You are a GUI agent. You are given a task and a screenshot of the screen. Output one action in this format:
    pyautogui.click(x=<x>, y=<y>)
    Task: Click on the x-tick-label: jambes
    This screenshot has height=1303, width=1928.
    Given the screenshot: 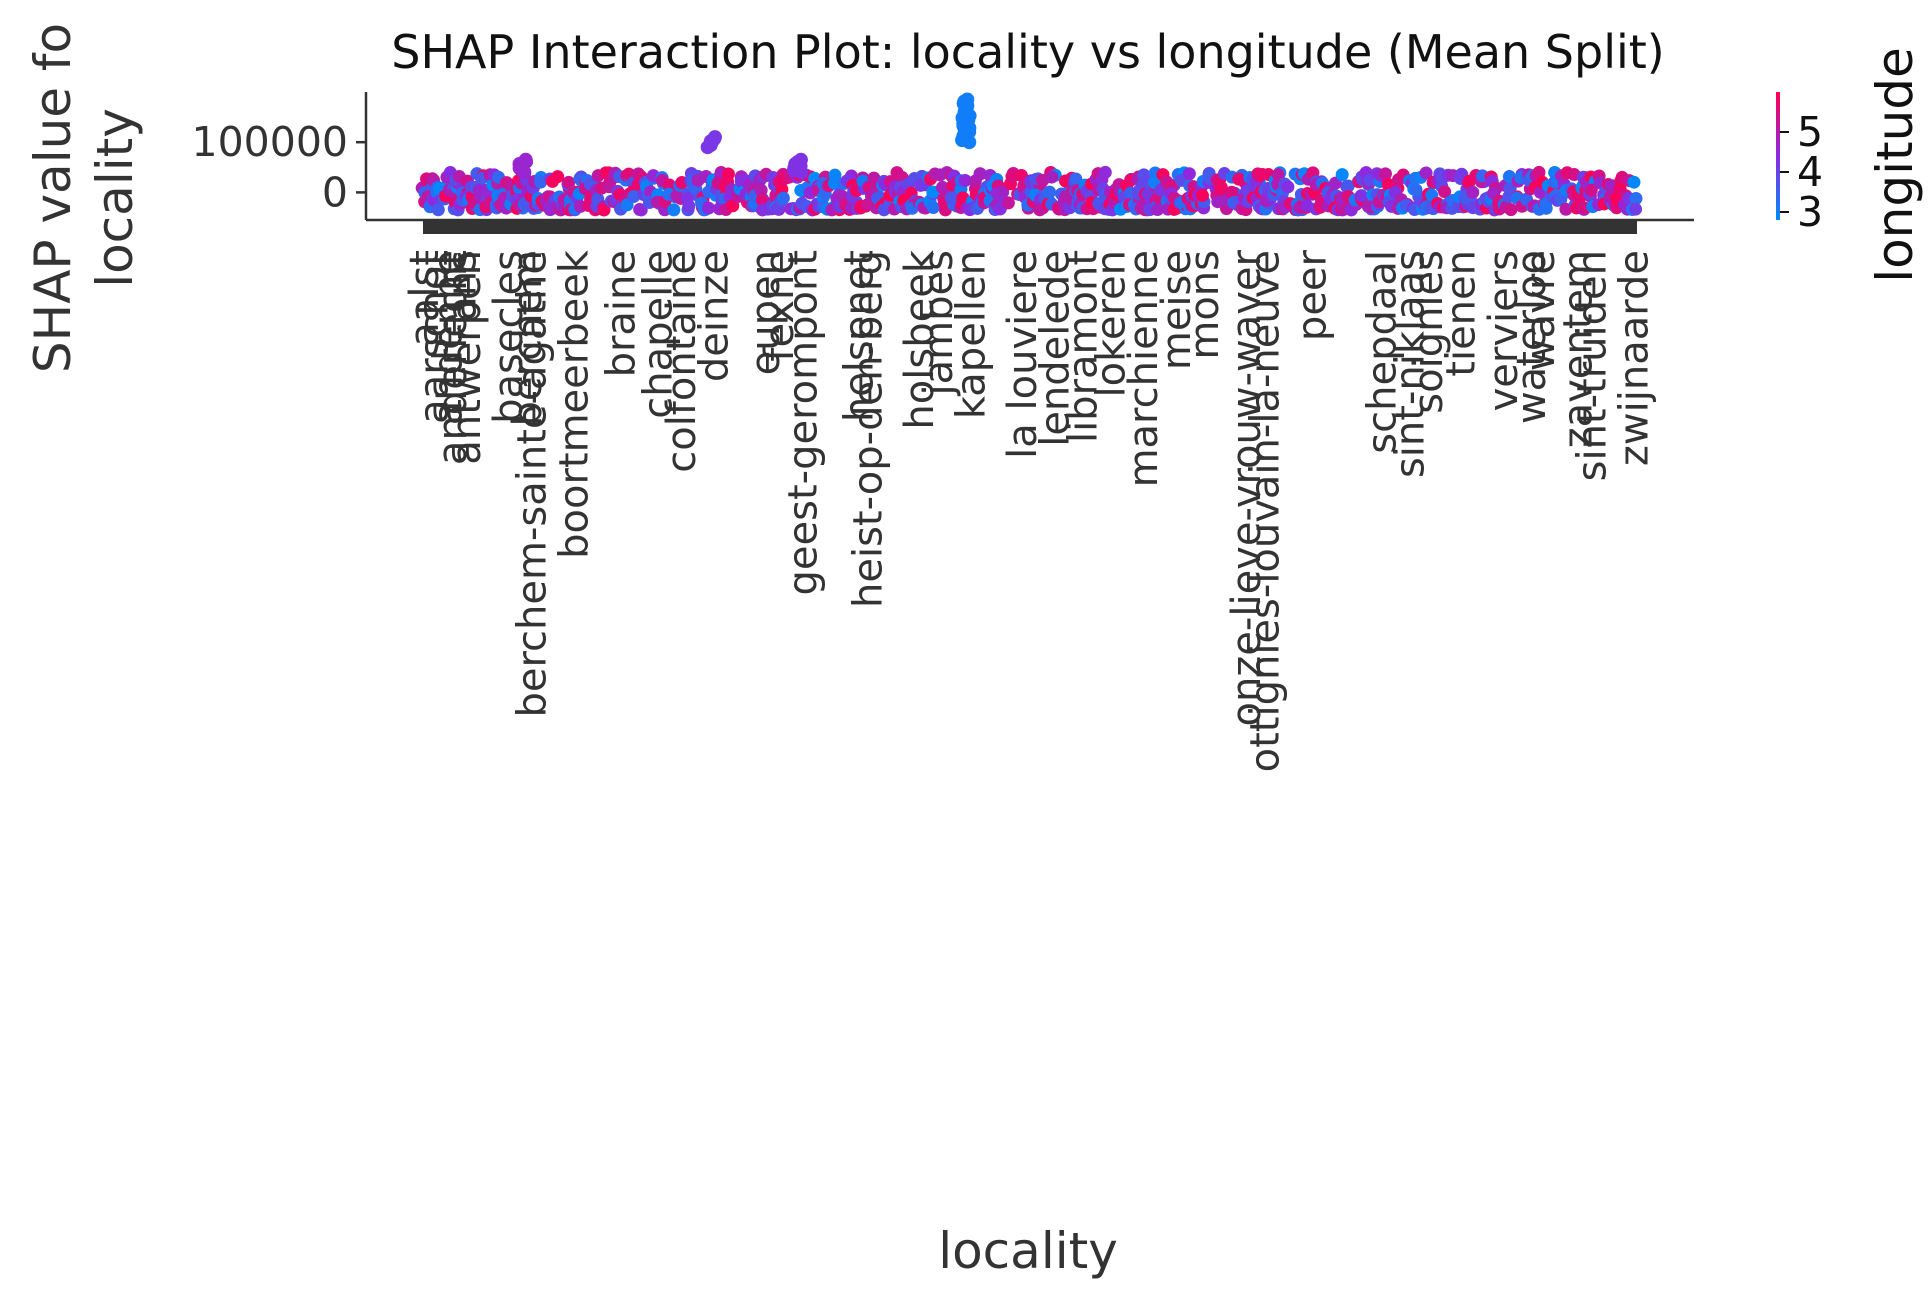 What is the action you would take?
    pyautogui.click(x=939, y=323)
    